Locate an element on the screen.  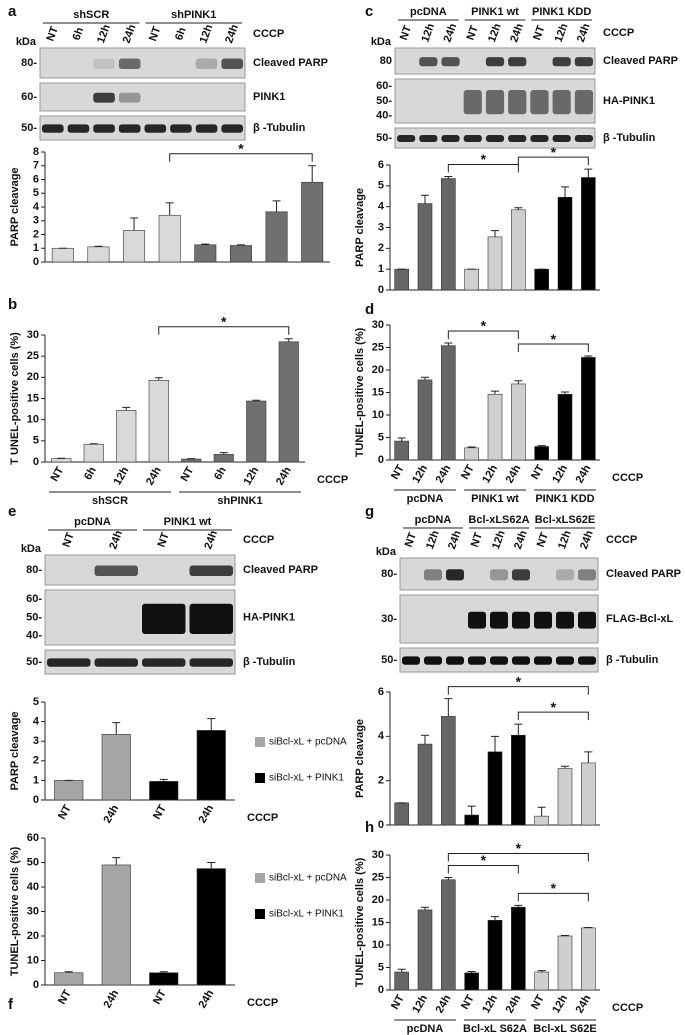
significance-bracket is located at coordinates (224, 330).